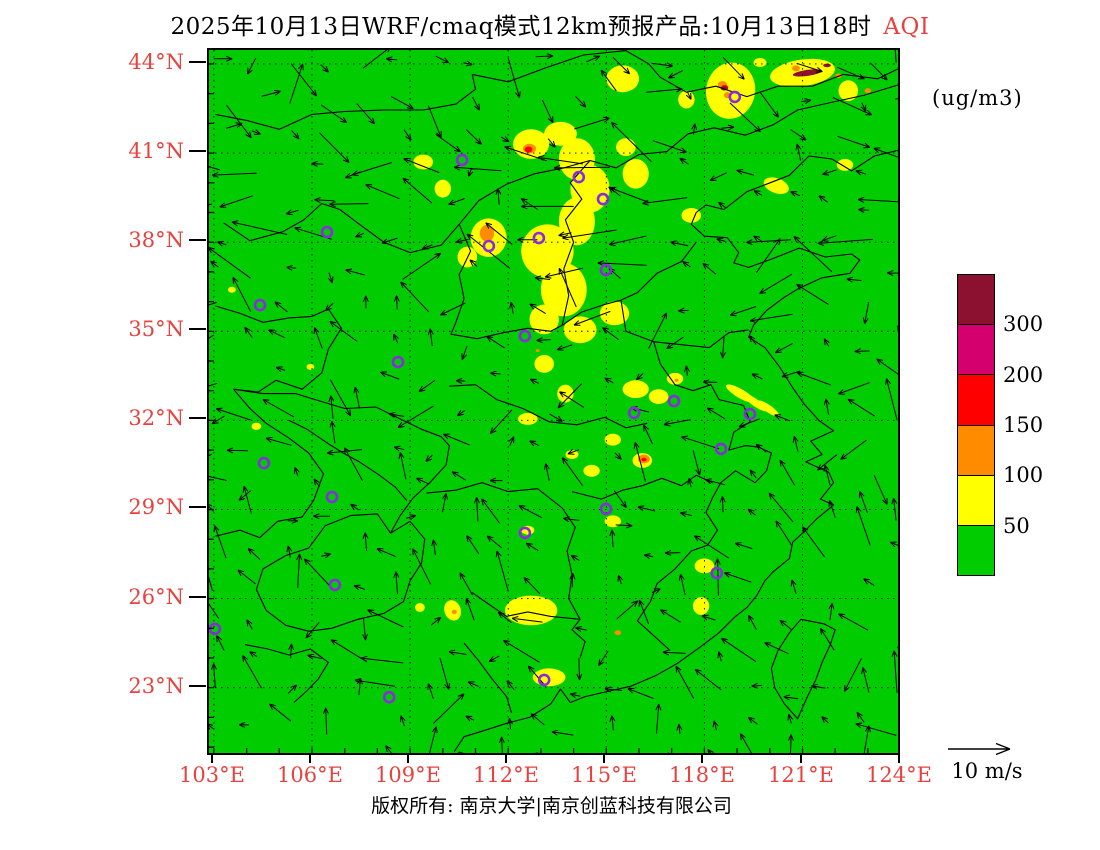 The width and height of the screenshot is (1100, 850). What do you see at coordinates (521, 27) in the screenshot?
I see `title-main: 2025年10月13日WRF/cmaq模式12km预报产品:10月13日18时` at bounding box center [521, 27].